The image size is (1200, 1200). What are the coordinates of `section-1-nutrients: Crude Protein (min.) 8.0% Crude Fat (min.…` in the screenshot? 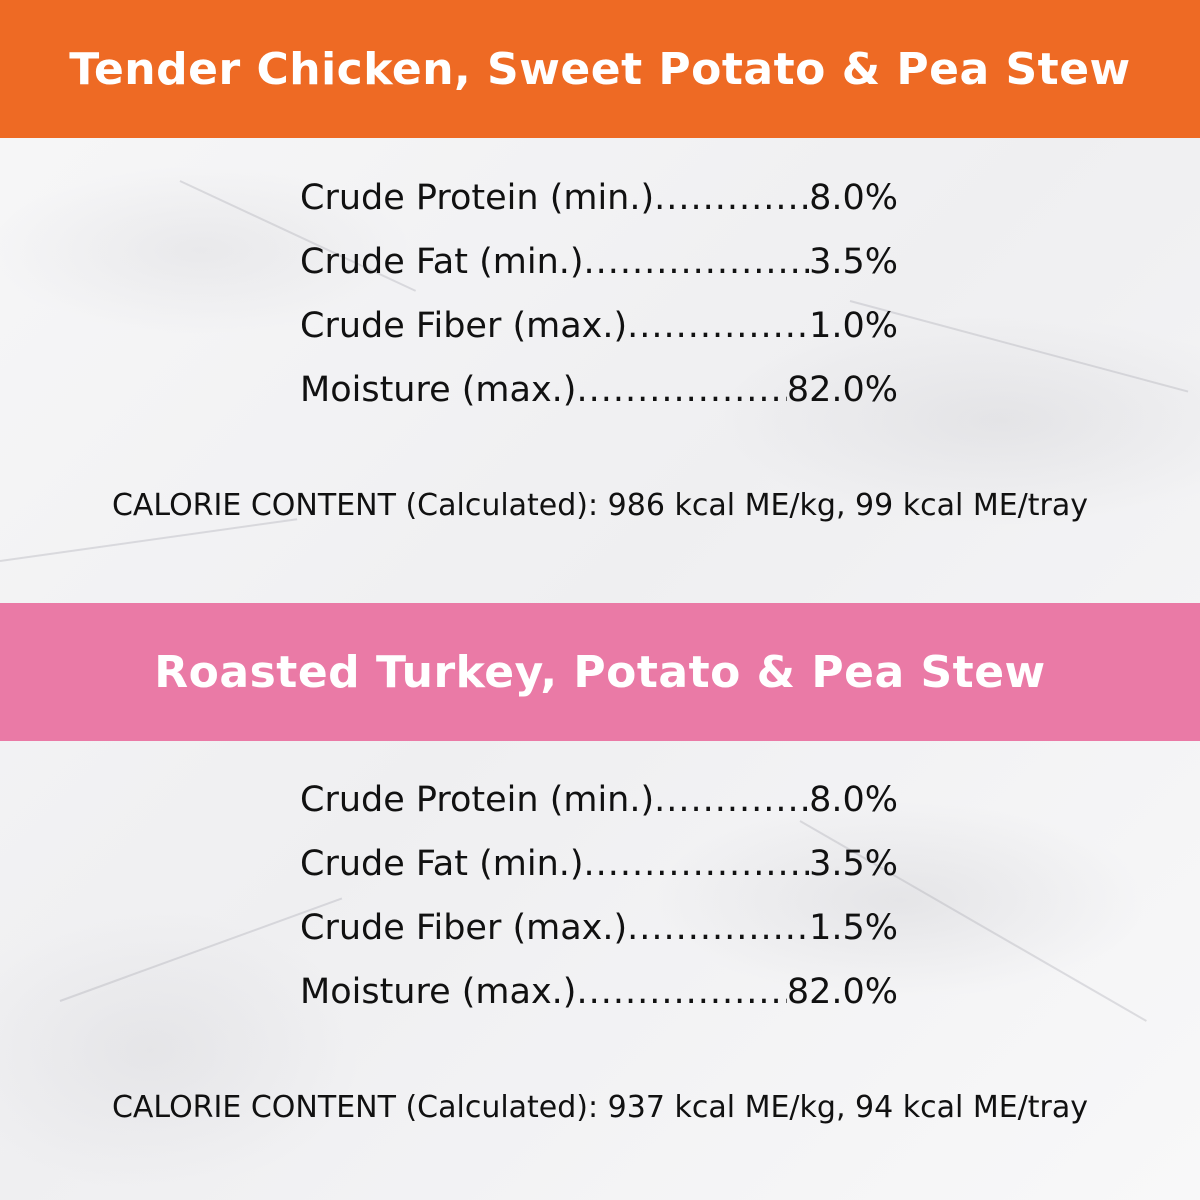 It's located at (599, 306).